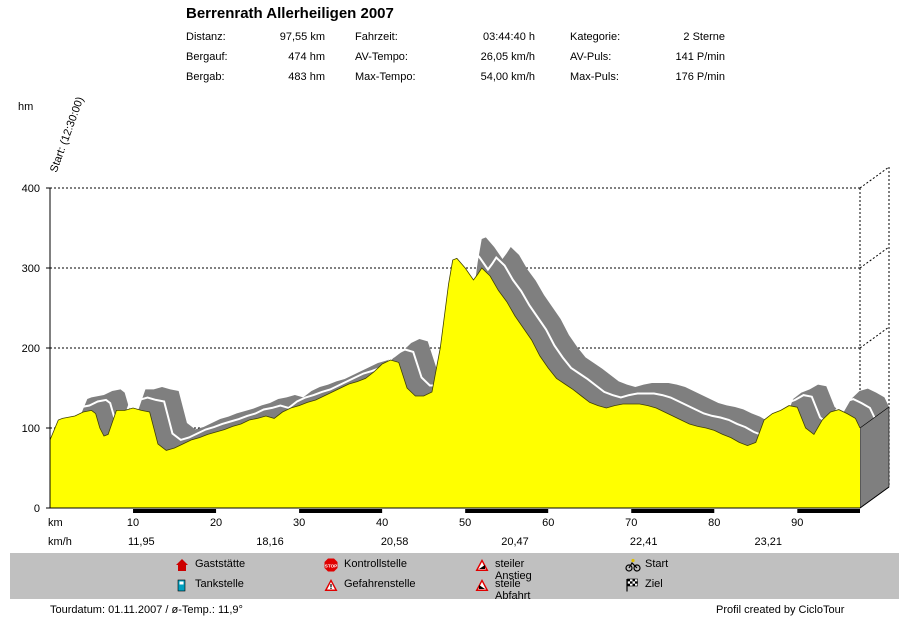 This screenshot has height=618, width=910. I want to click on credit-text: Profil created by CicloTour, so click(780, 610).